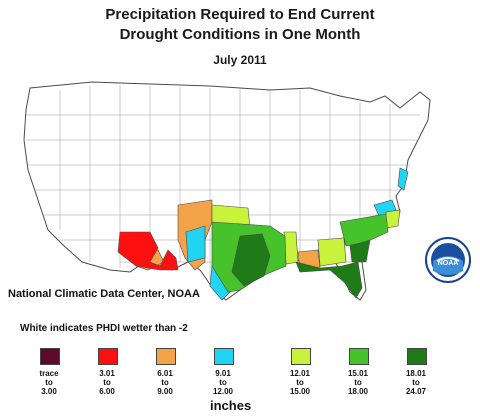 This screenshot has height=417, width=480. Describe the element at coordinates (332, 252) in the screenshot. I see `region-lime-se` at that location.